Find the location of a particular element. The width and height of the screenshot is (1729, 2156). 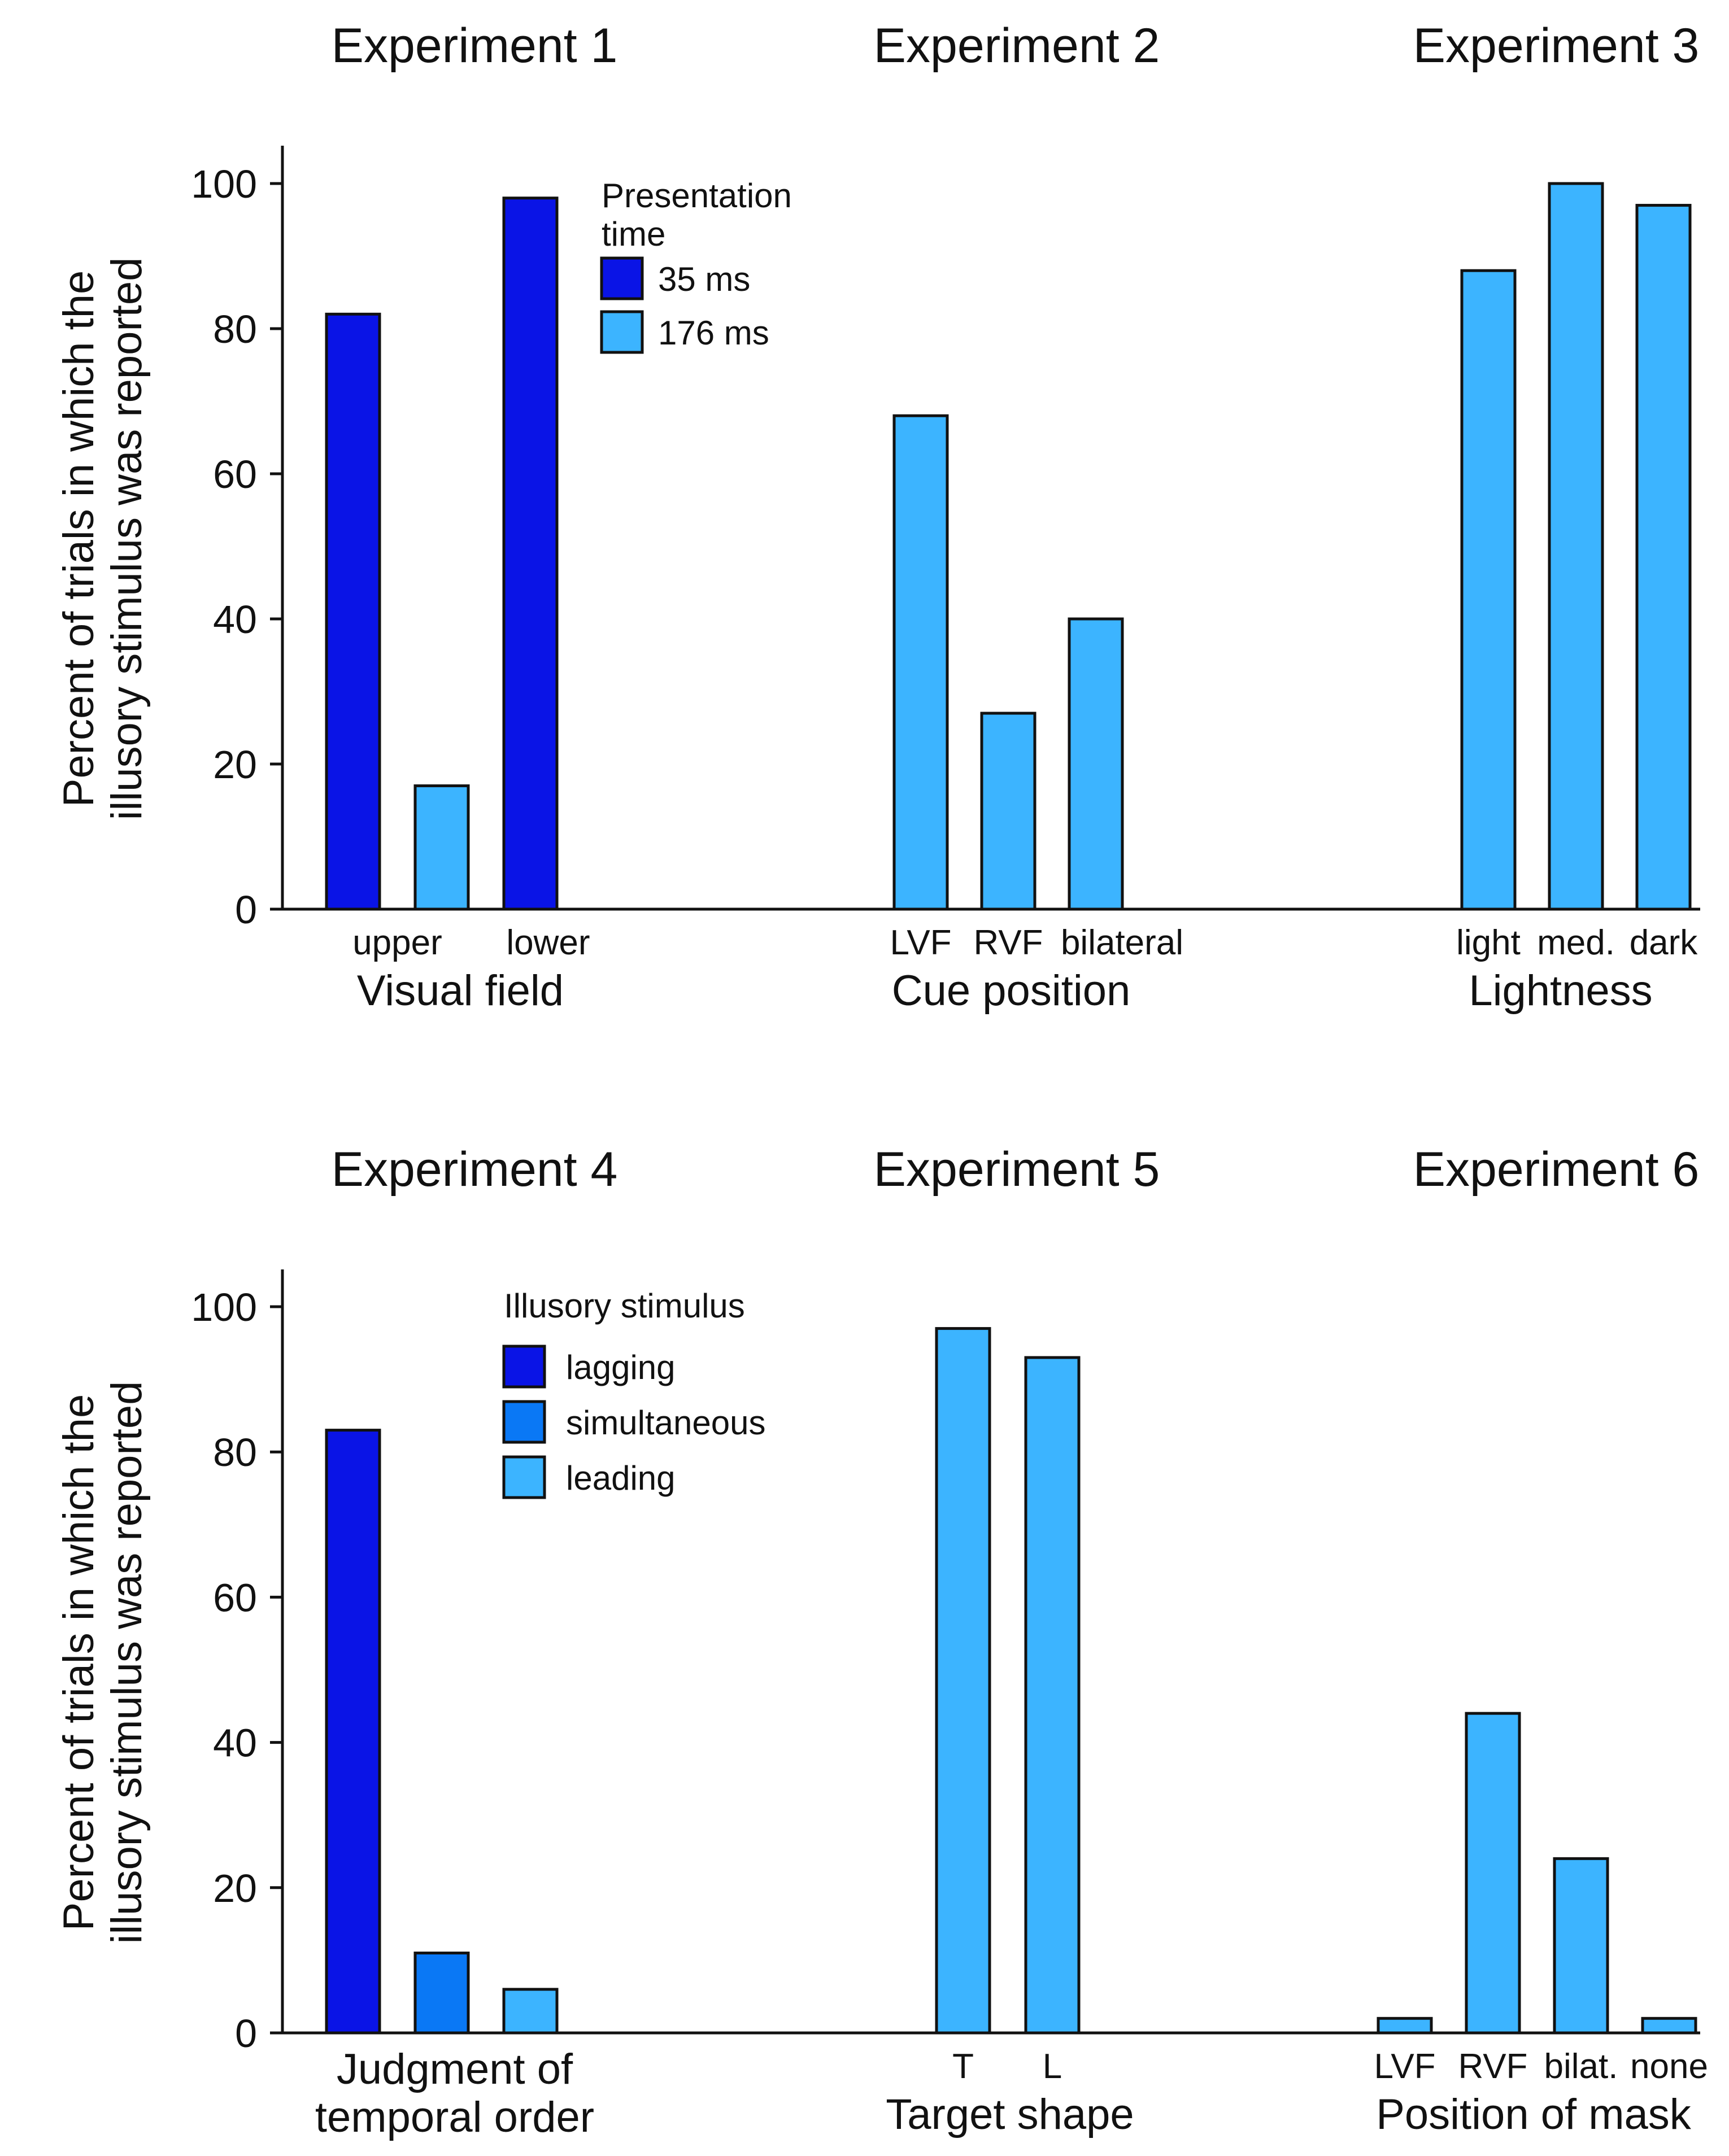

group-axis-label: Target shape is located at coordinates (1010, 2114).